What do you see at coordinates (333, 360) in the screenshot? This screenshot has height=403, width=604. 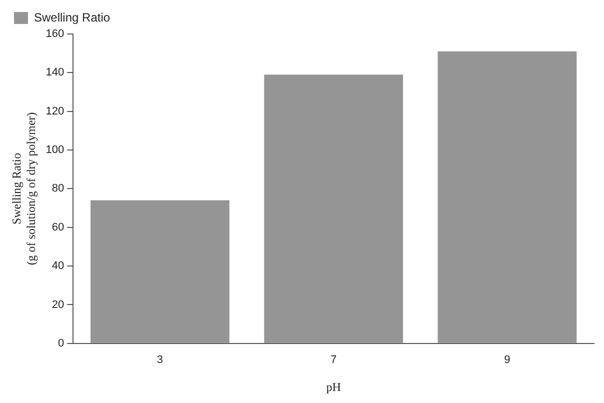 I see `x-tick-label: 7` at bounding box center [333, 360].